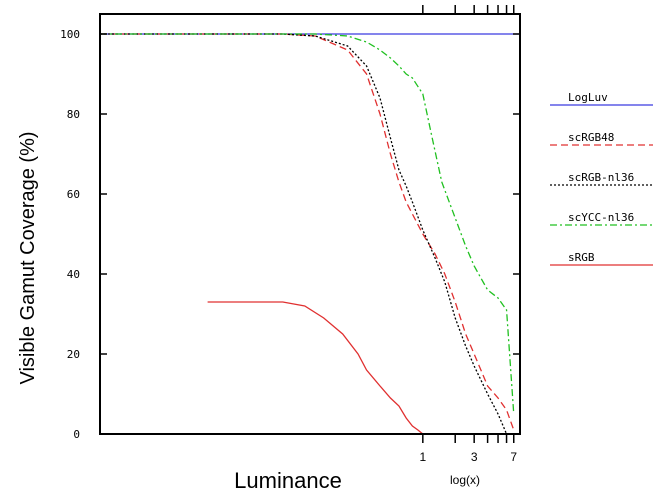 Image resolution: width=659 pixels, height=496 pixels. I want to click on legend-label-scrgb-nl36: scRGB-nl36, so click(601, 177).